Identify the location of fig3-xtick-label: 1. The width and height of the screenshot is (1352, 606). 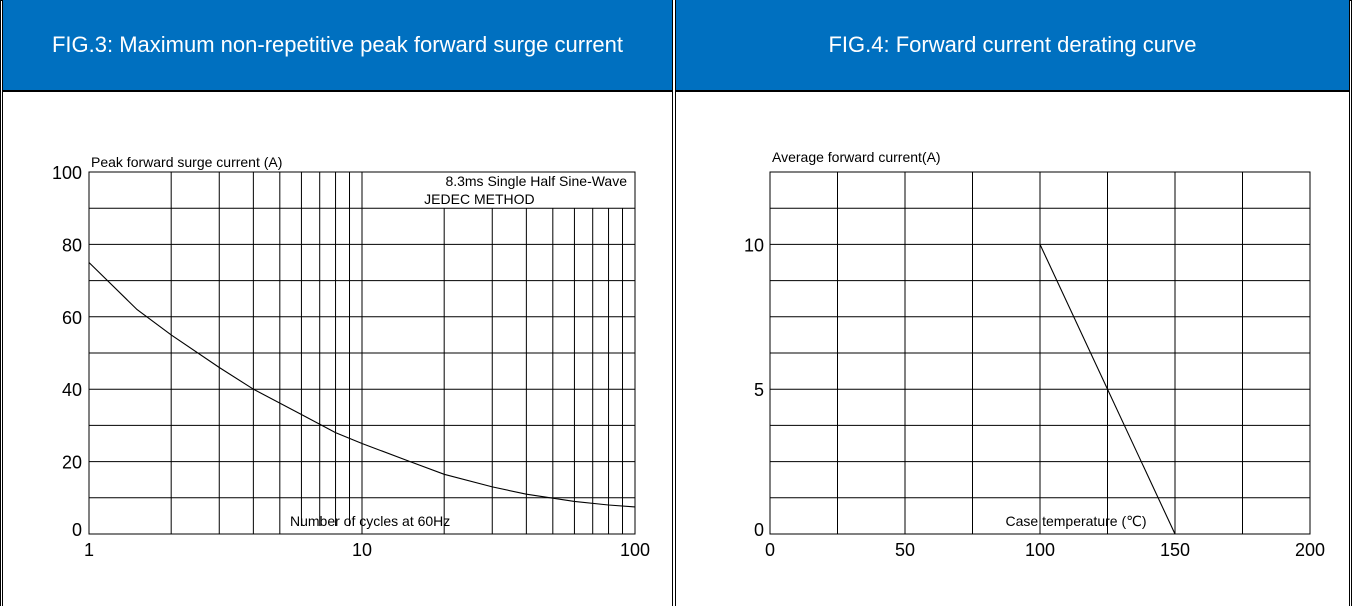
(89, 550).